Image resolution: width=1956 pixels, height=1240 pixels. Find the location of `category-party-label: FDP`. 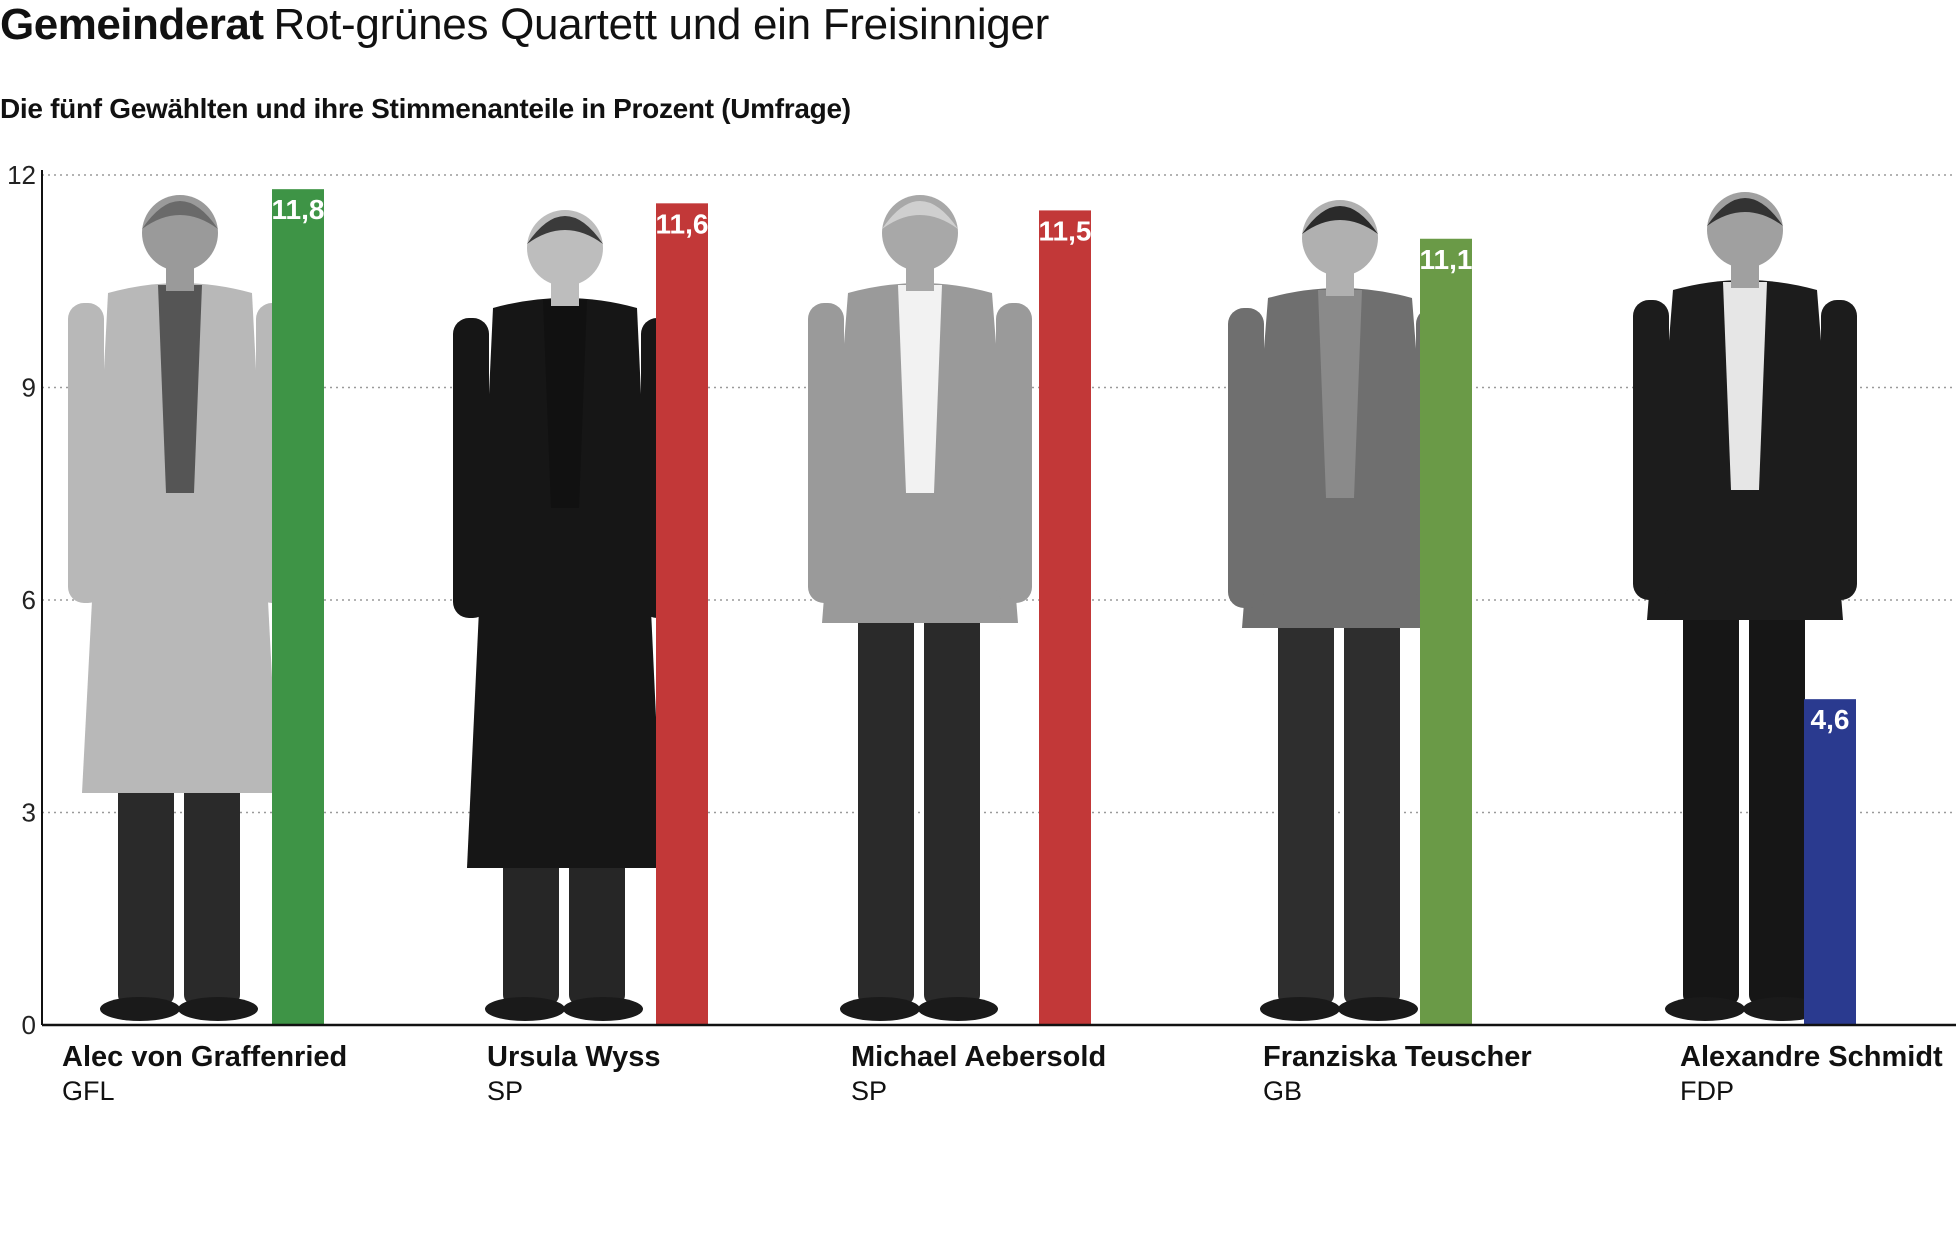

category-party-label: FDP is located at coordinates (1707, 1091).